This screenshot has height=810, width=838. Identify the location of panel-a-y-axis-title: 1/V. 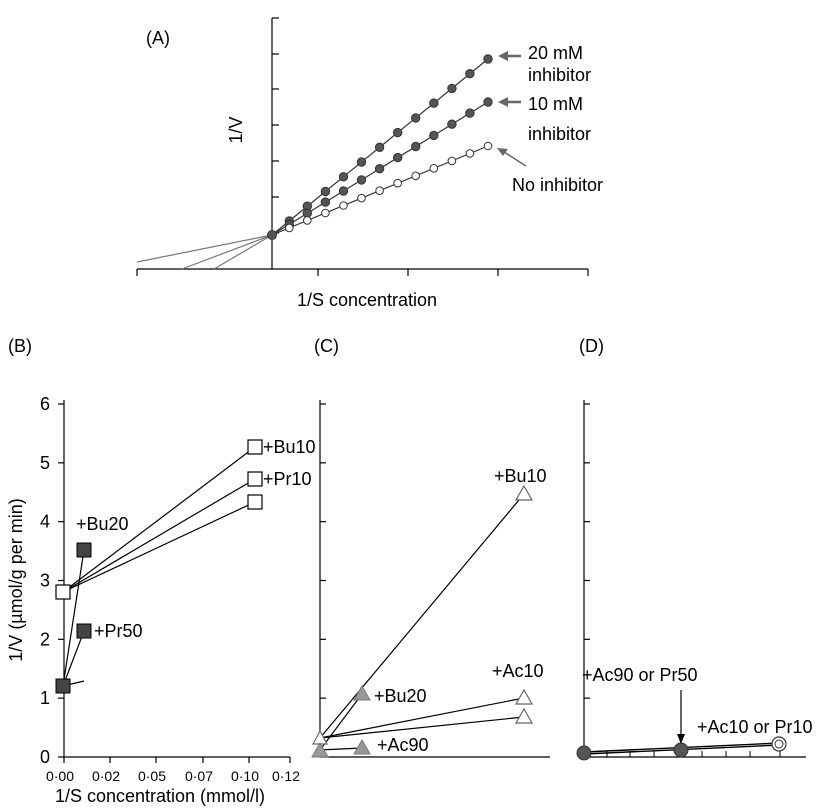
(236, 129).